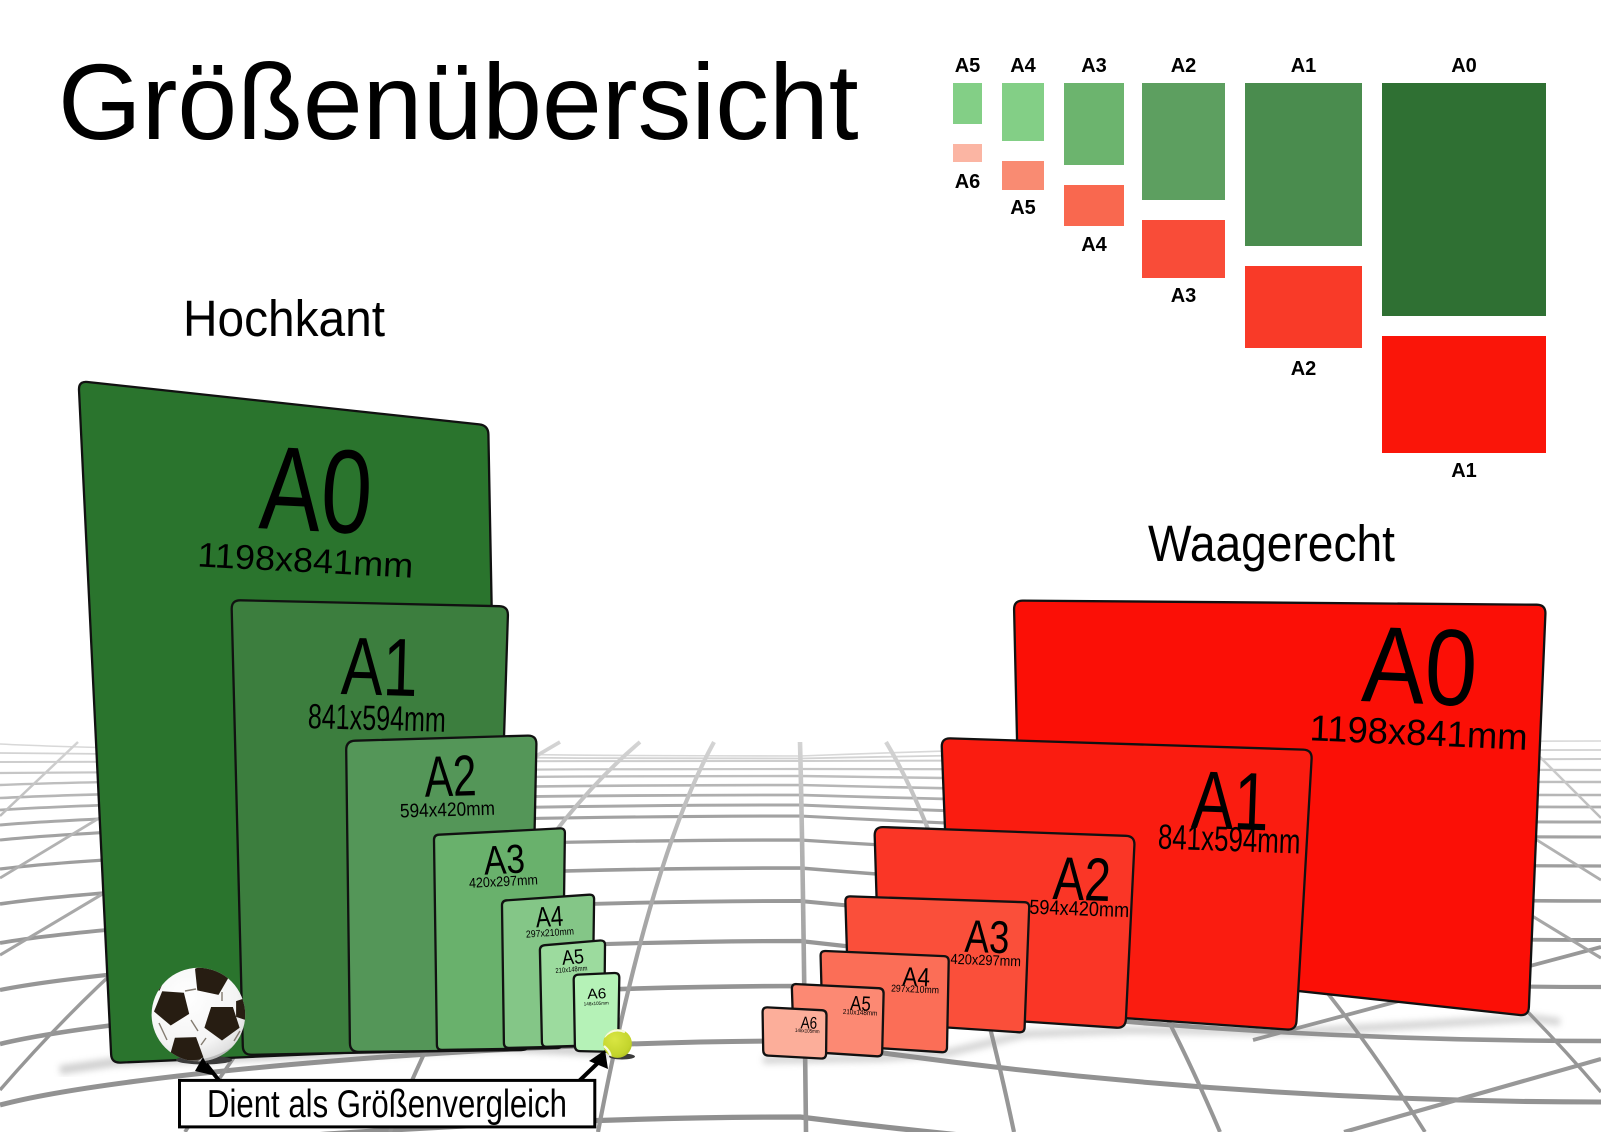 The image size is (1601, 1132). Describe the element at coordinates (387, 1104) in the screenshot. I see `svg-text: Dient als Größenvergleich` at that location.